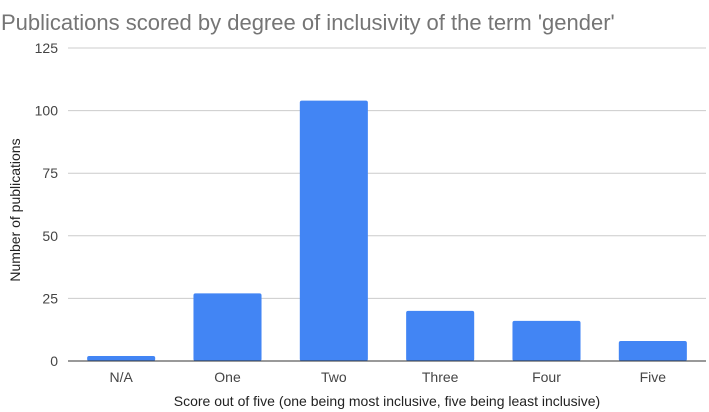  I want to click on x-tick-label: Five, so click(653, 377).